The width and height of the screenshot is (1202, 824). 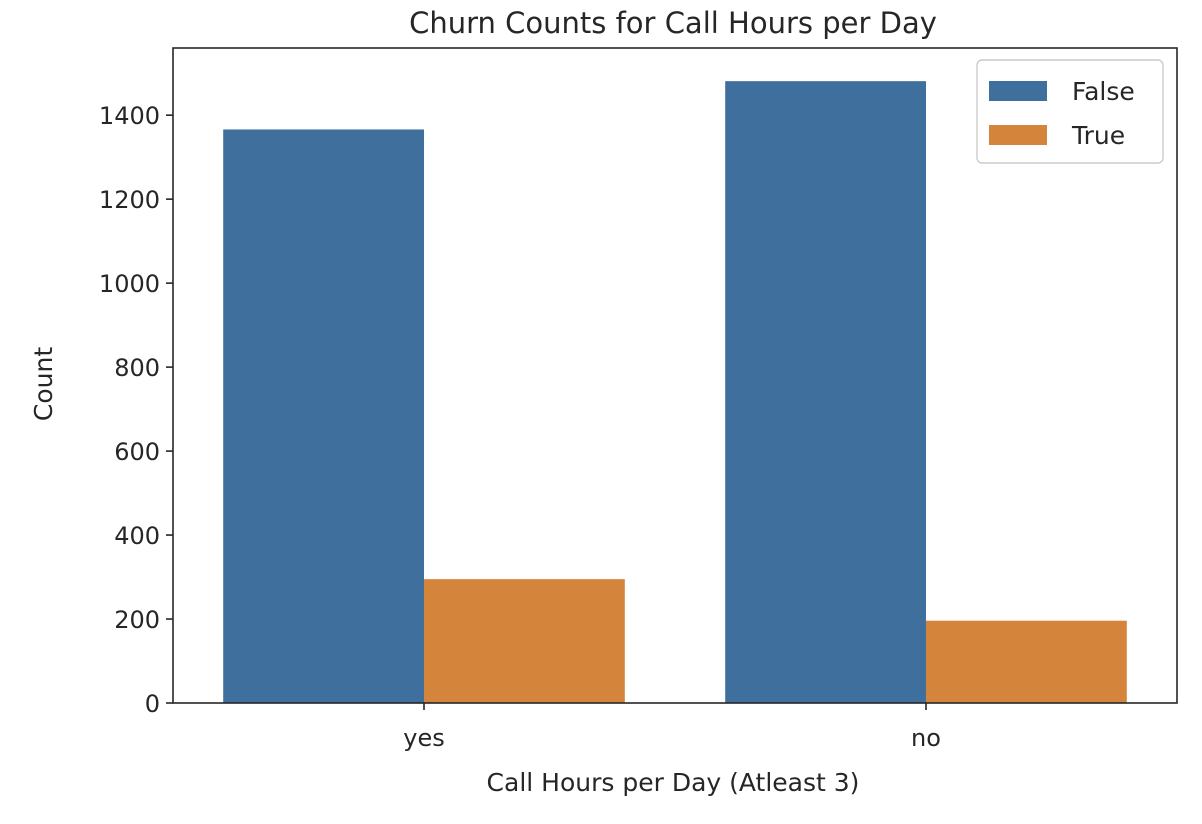 I want to click on y-tick-label-800: 800, so click(x=137, y=368).